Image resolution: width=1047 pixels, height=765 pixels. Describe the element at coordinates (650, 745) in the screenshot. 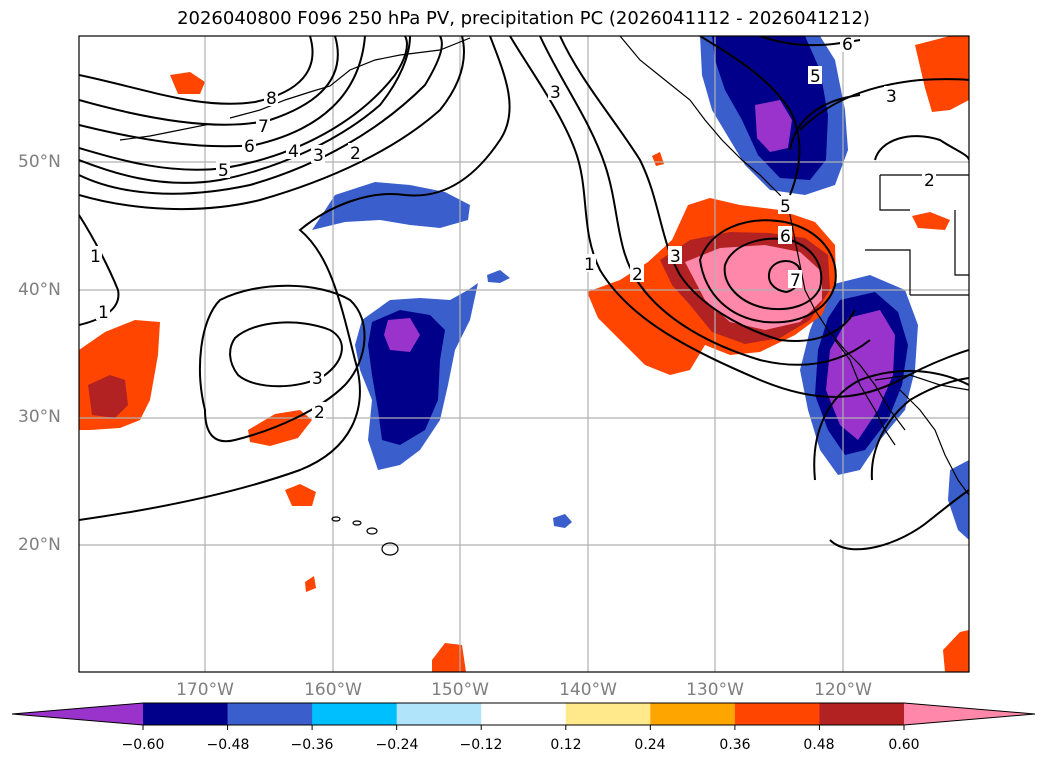

I see `colorbar-tick-label: 0.24` at that location.